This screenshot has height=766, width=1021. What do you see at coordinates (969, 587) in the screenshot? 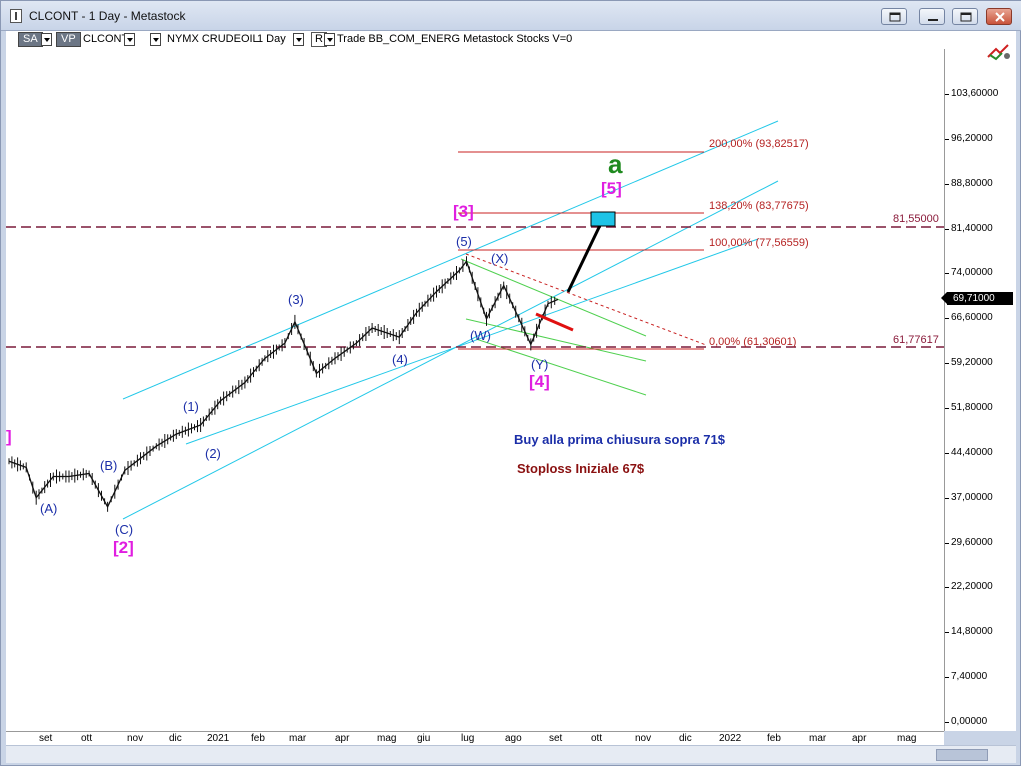
I see `price-tick-label: 22,20000` at bounding box center [969, 587].